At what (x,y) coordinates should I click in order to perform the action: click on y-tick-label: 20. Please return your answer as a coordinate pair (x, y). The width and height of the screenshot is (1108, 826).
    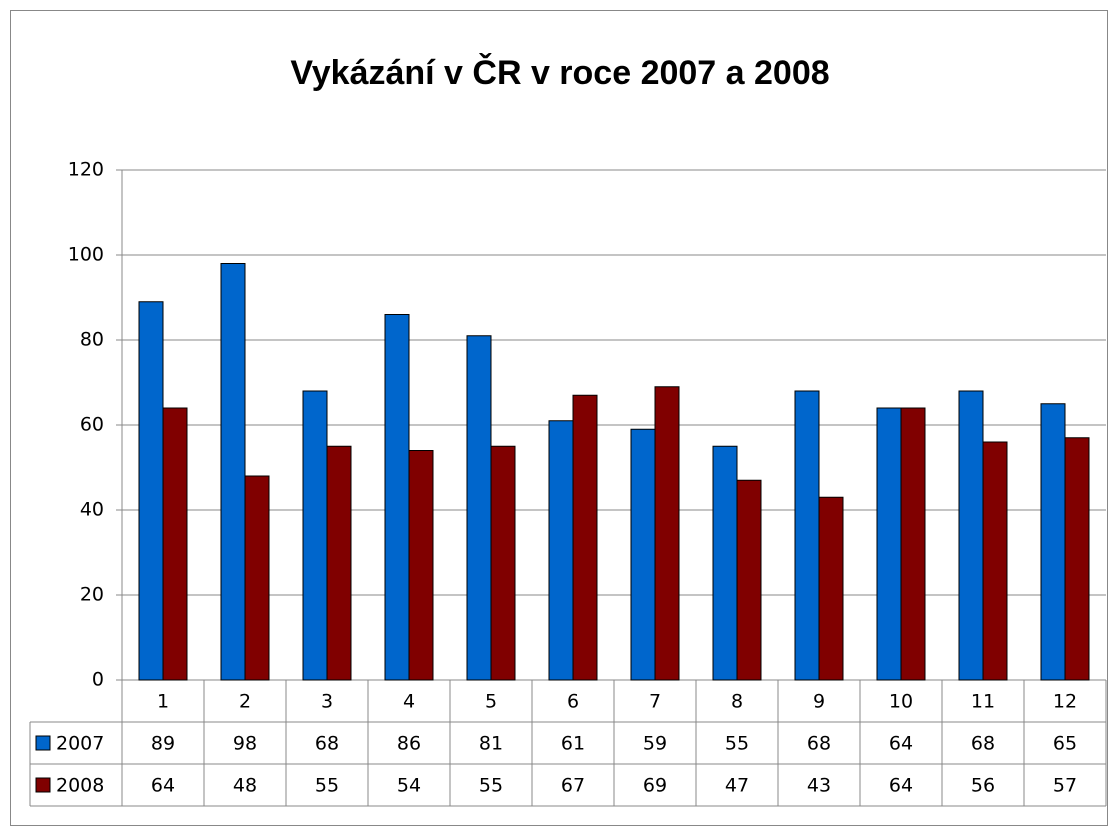
    Looking at the image, I should click on (92, 595).